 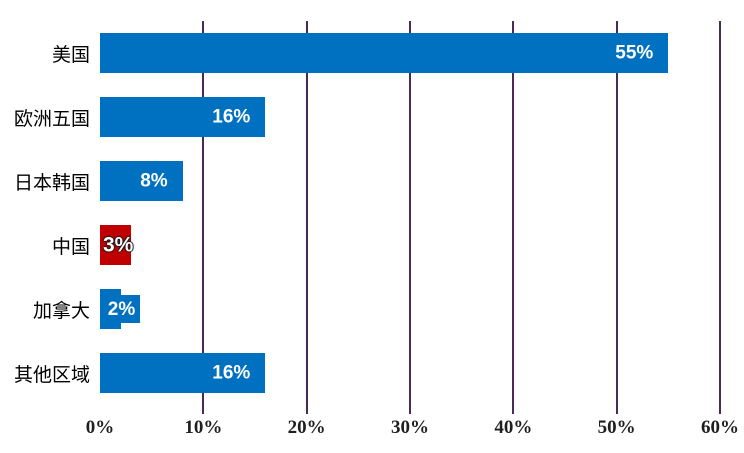 What do you see at coordinates (410, 427) in the screenshot?
I see `x-tick-label: 30%` at bounding box center [410, 427].